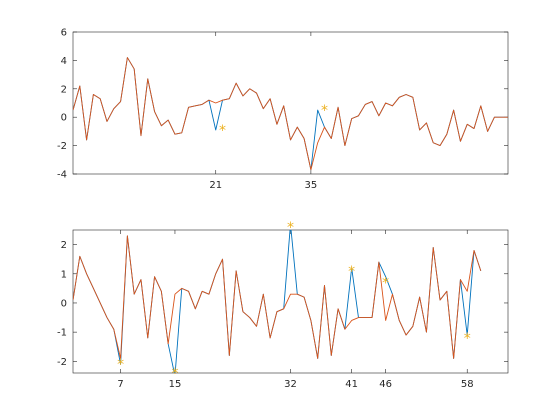 The image size is (560, 420). I want to click on bottom-xtick-label: 58, so click(467, 384).